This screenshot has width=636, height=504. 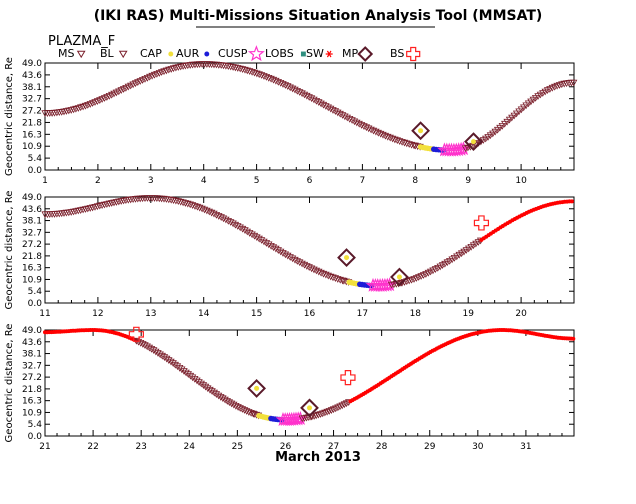 I want to click on legend-item-bs: BS, so click(x=405, y=54).